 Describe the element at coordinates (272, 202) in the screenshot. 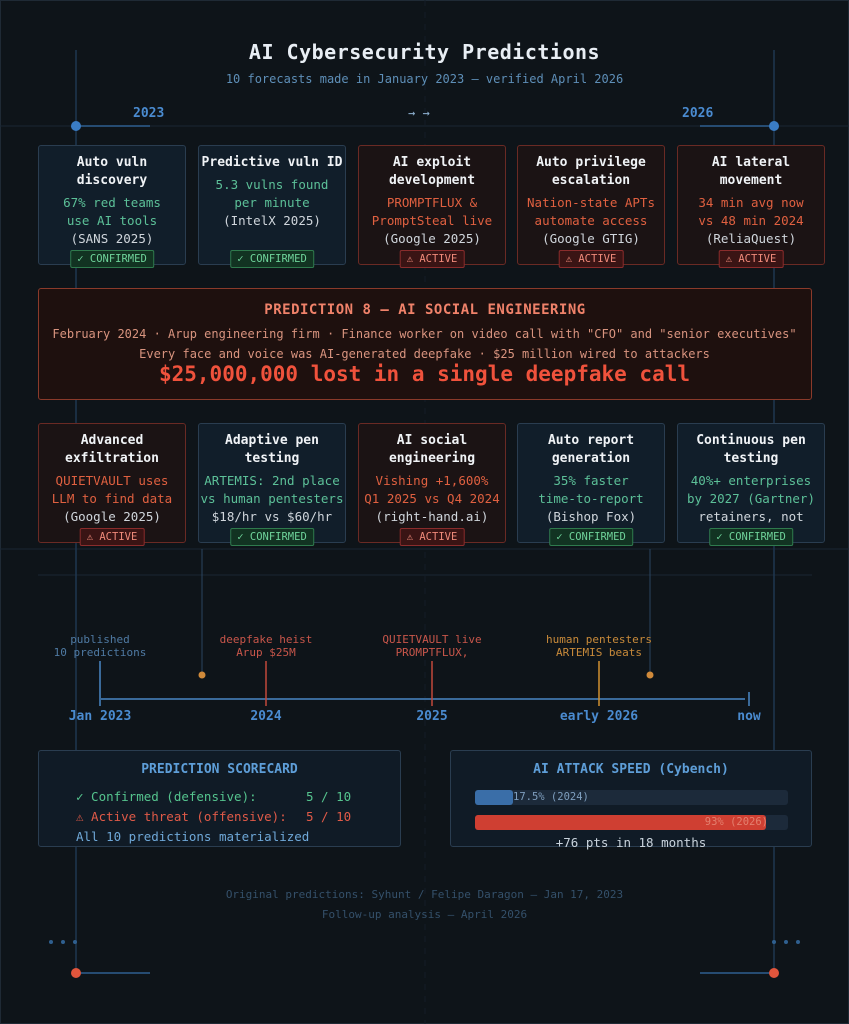

I see `card-stat-line2: per minute` at that location.